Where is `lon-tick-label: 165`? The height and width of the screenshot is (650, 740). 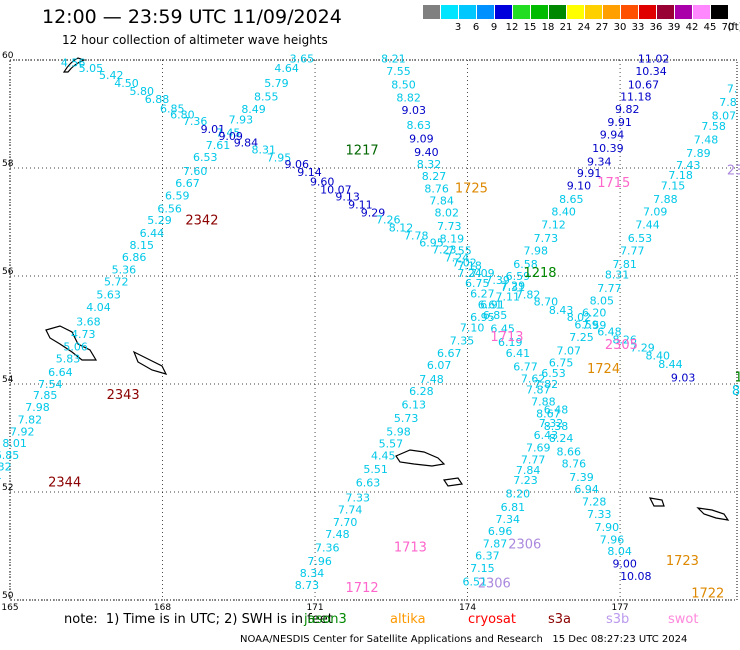 lon-tick-label: 165 is located at coordinates (9, 608).